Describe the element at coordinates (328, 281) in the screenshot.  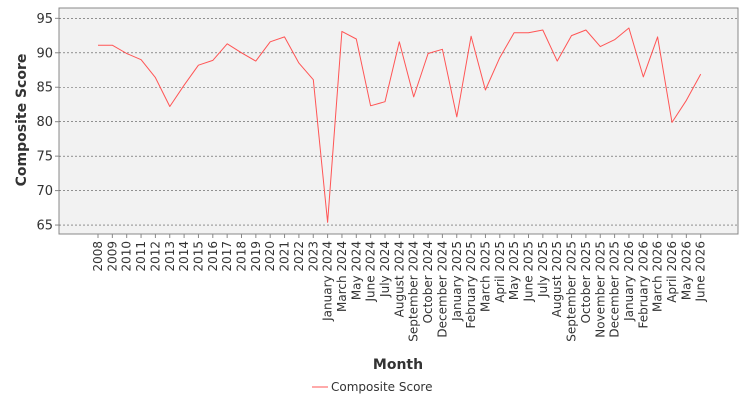
I see `x-tick-label: January 2024` at that location.